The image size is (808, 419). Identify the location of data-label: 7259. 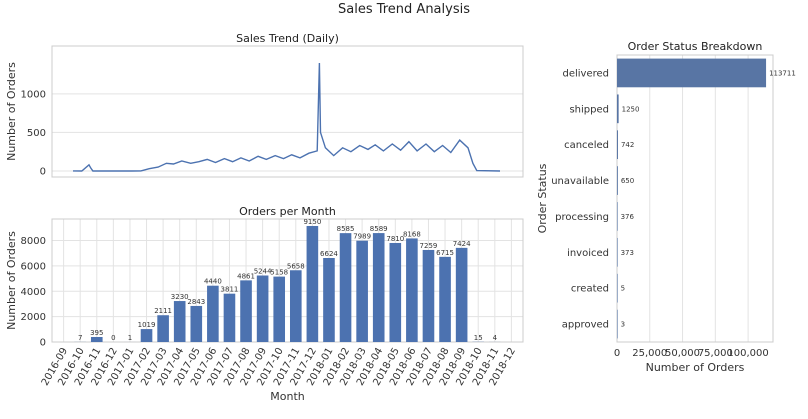
(429, 246).